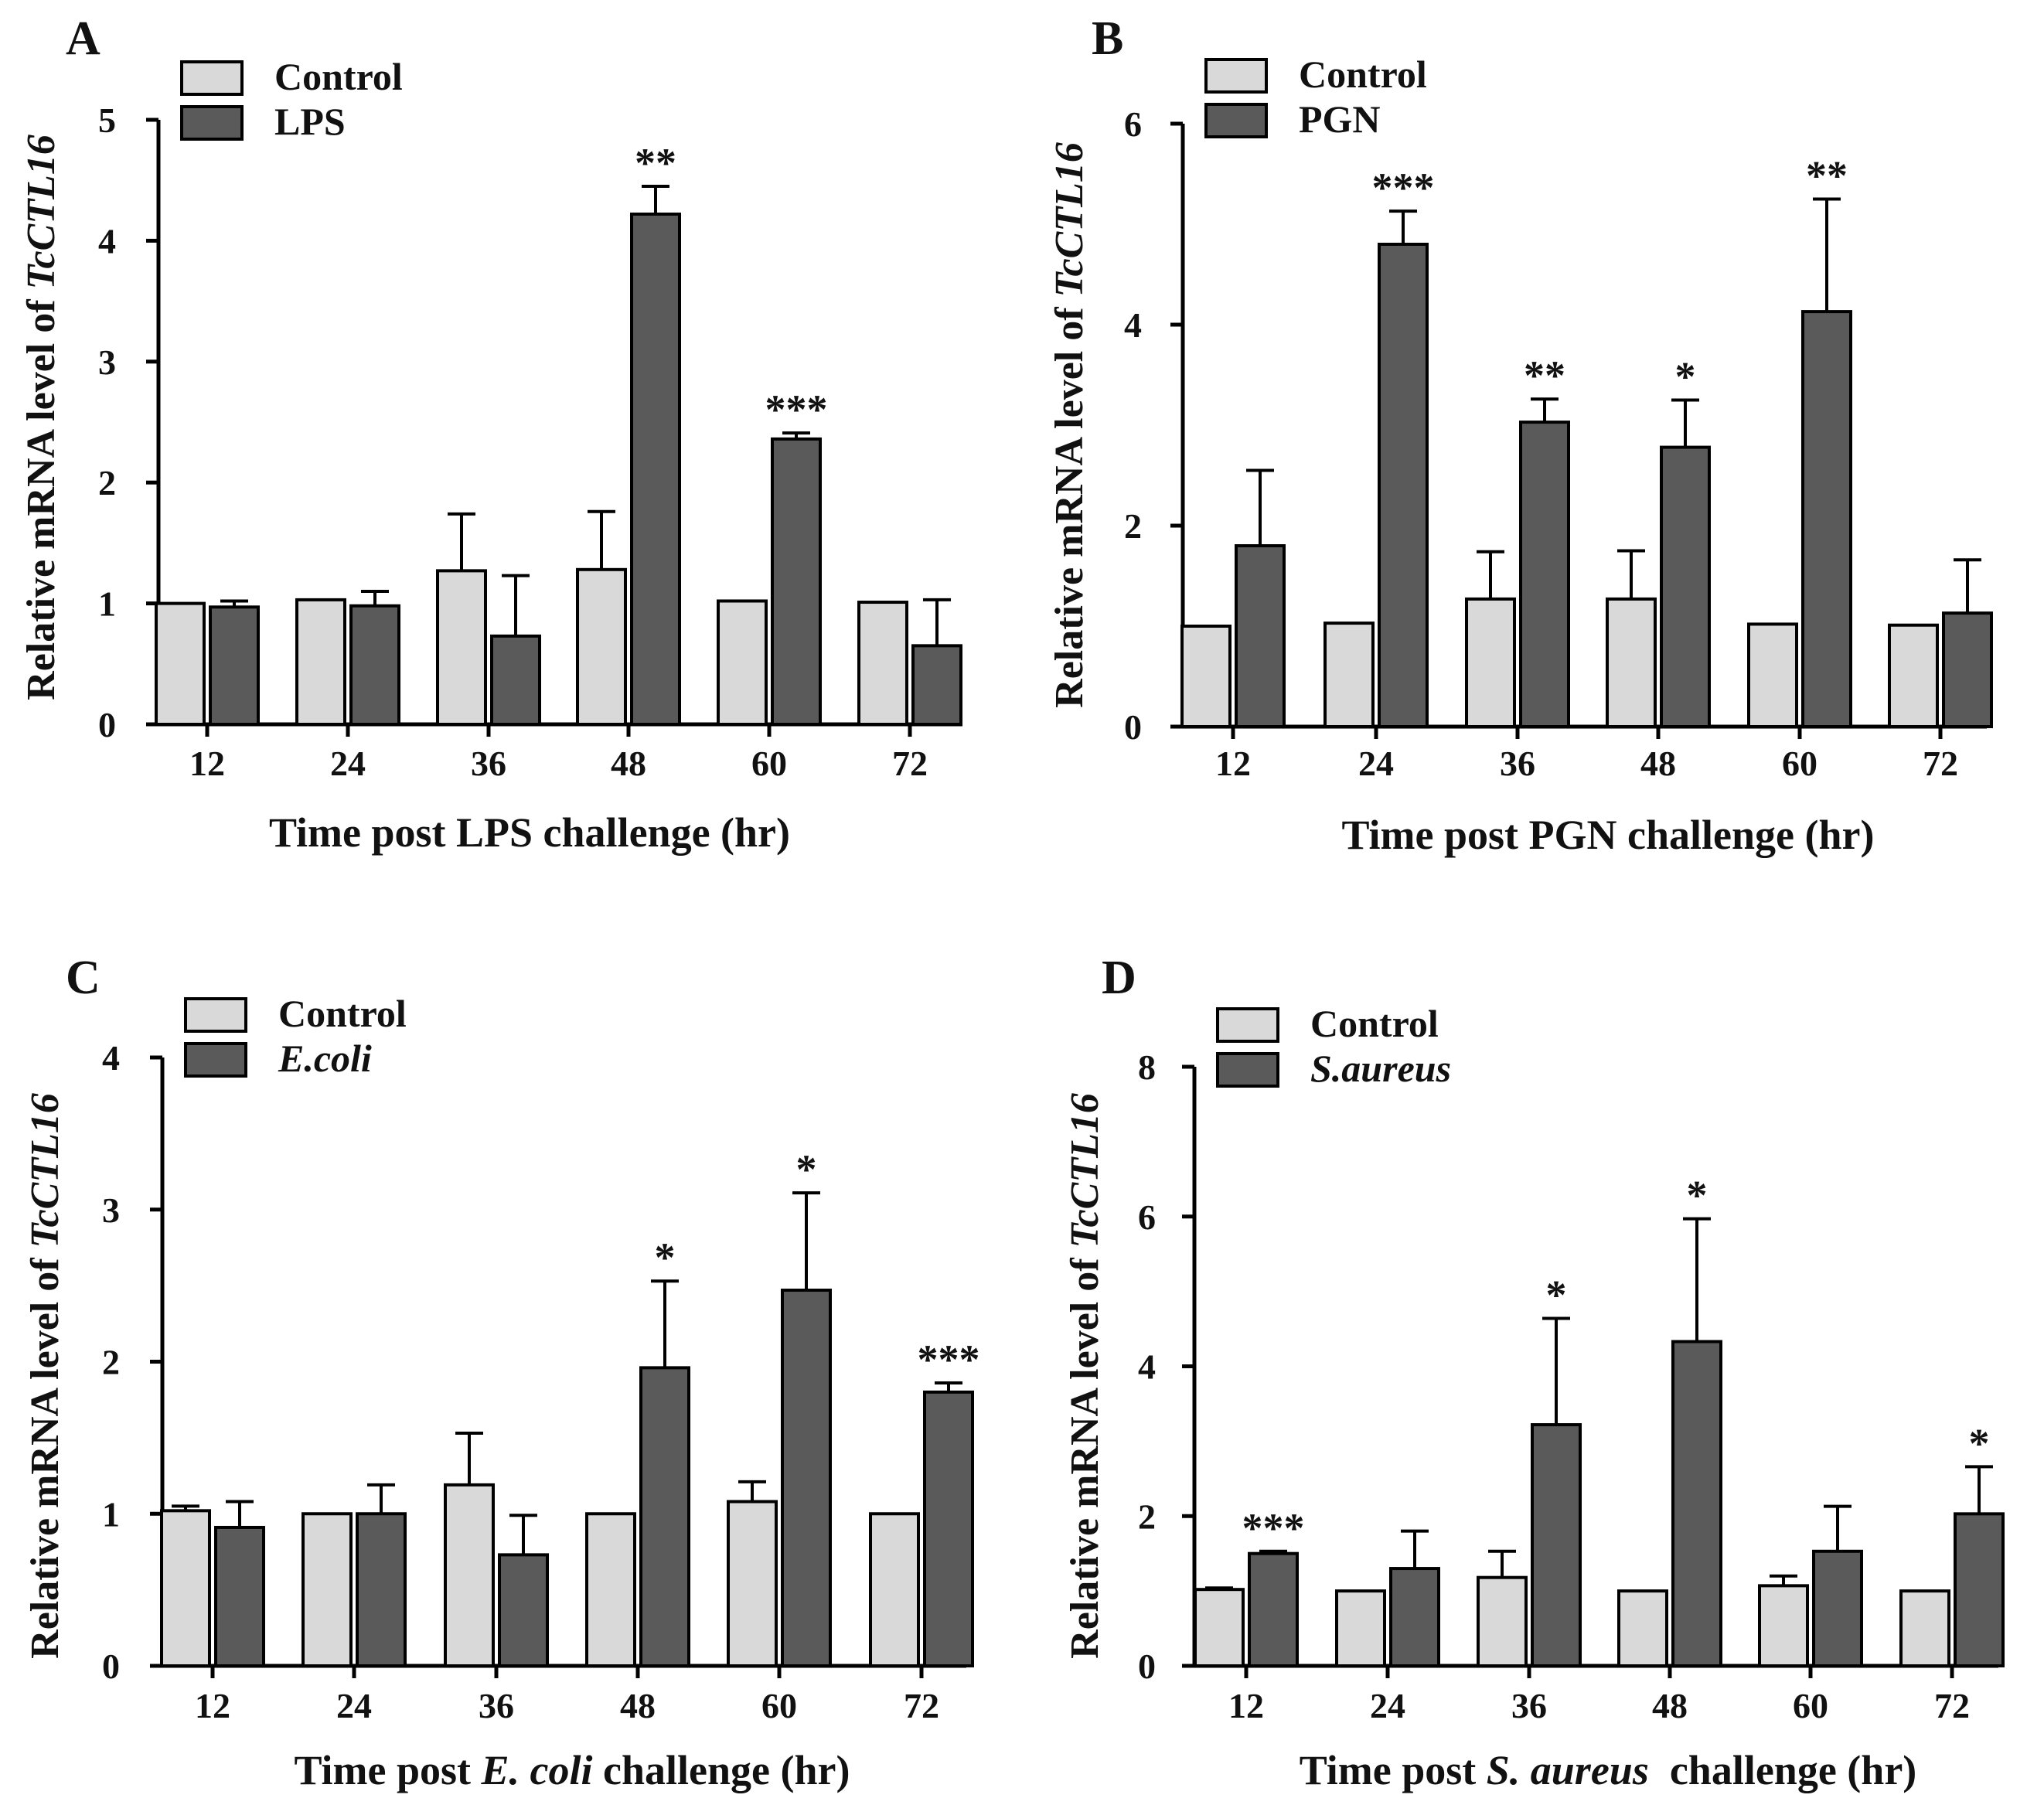  Describe the element at coordinates (1381, 1068) in the screenshot. I see `legend-label: S.aureus` at that location.